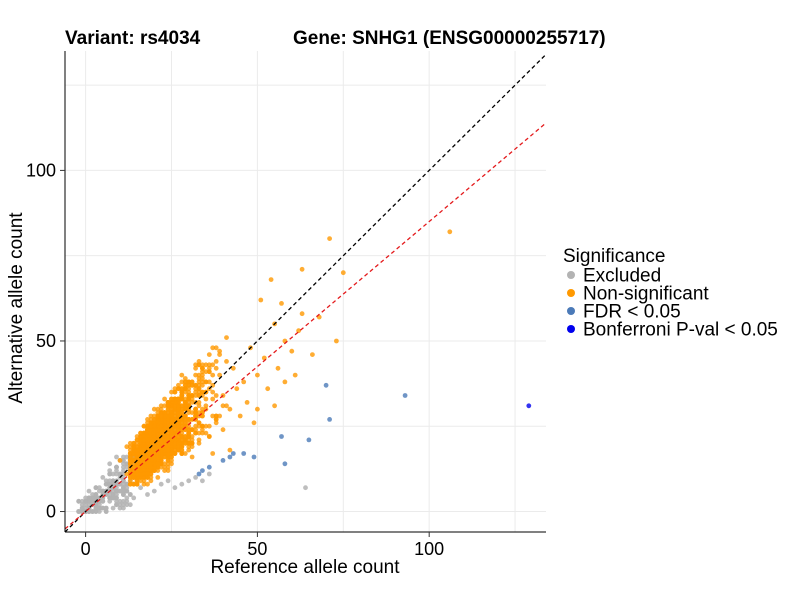 The image size is (800, 600). Describe the element at coordinates (257, 549) in the screenshot. I see `x-tick-label: 50` at that location.